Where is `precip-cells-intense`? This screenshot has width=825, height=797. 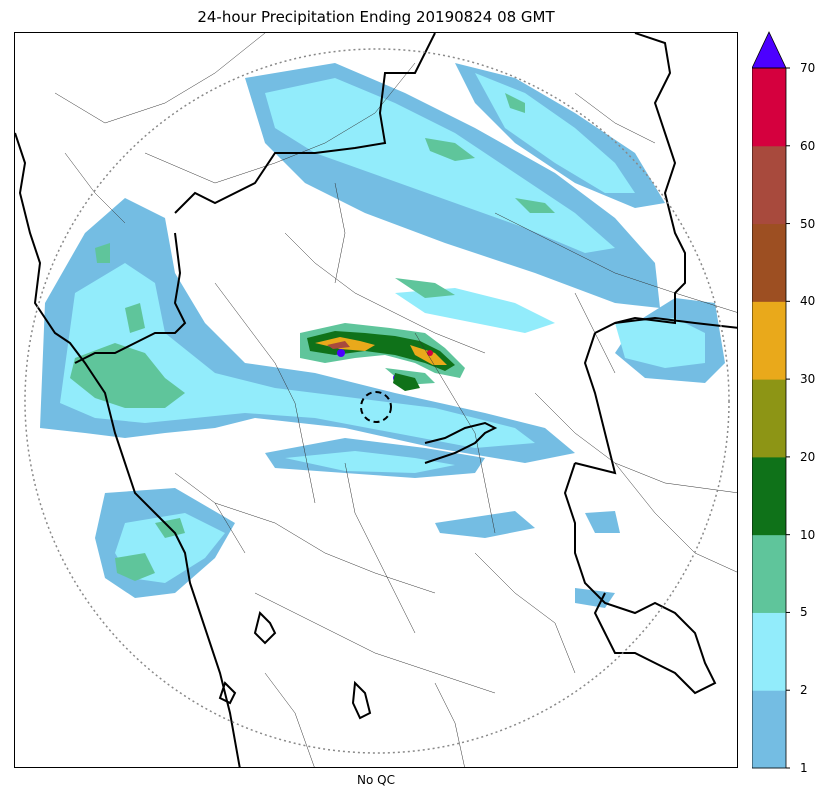
precip-cells-intense is located at coordinates (382, 357).